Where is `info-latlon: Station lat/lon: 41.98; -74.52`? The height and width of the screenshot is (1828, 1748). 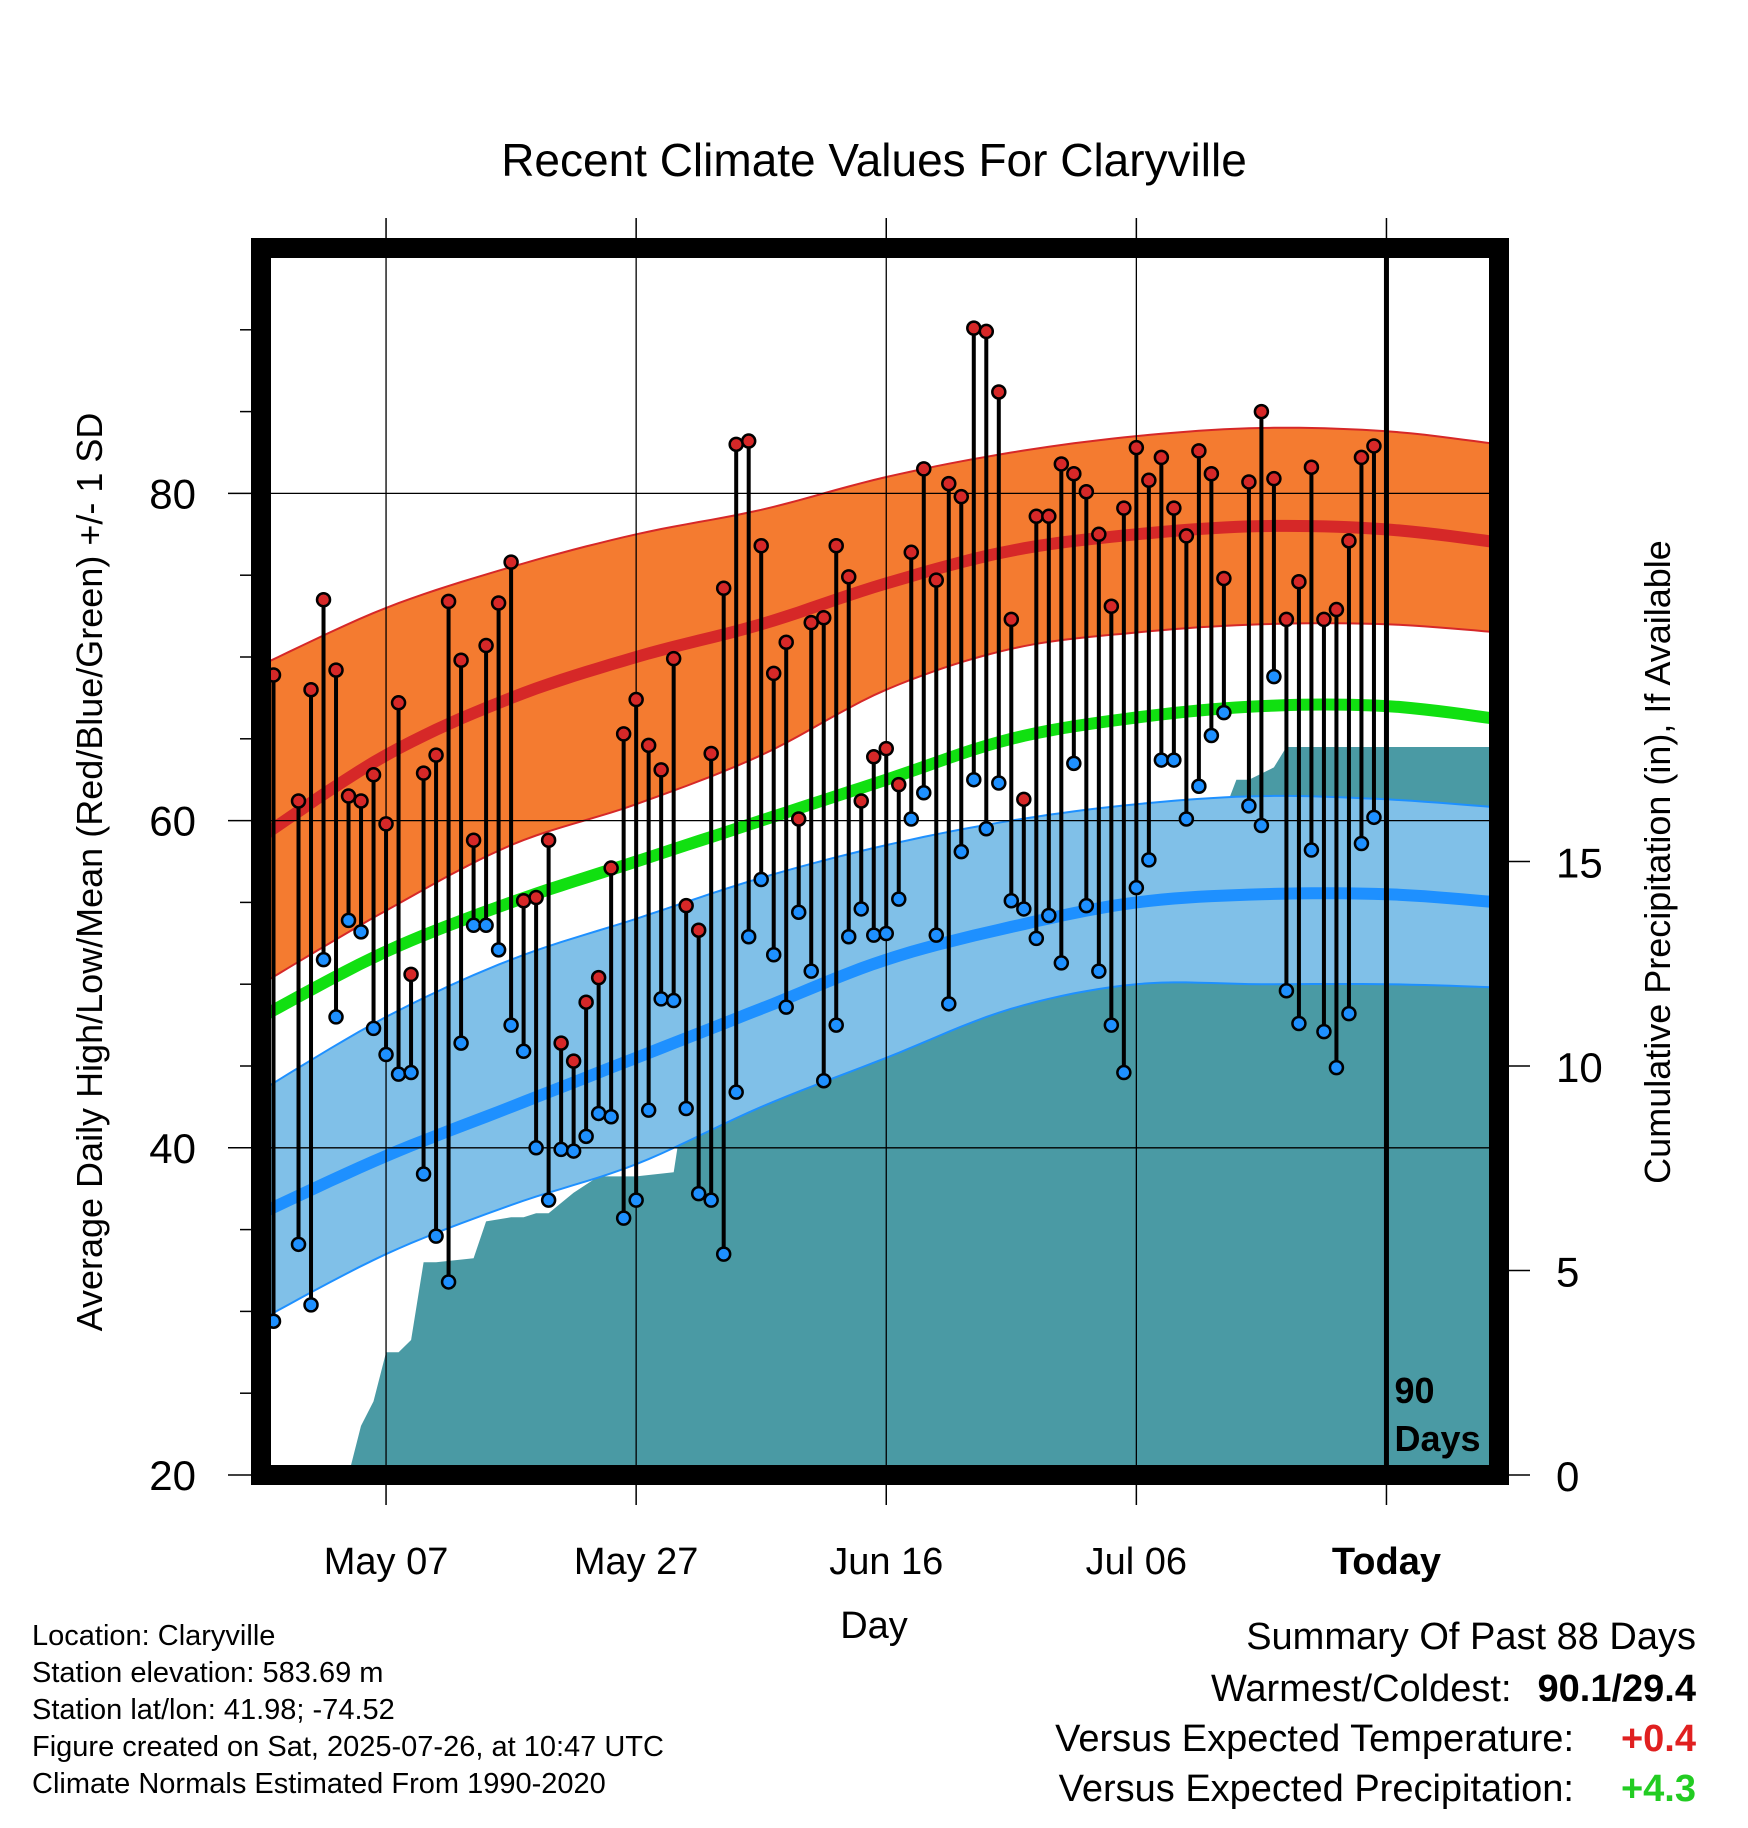
info-latlon: Station lat/lon: 41.98; -74.52 is located at coordinates (213, 1710).